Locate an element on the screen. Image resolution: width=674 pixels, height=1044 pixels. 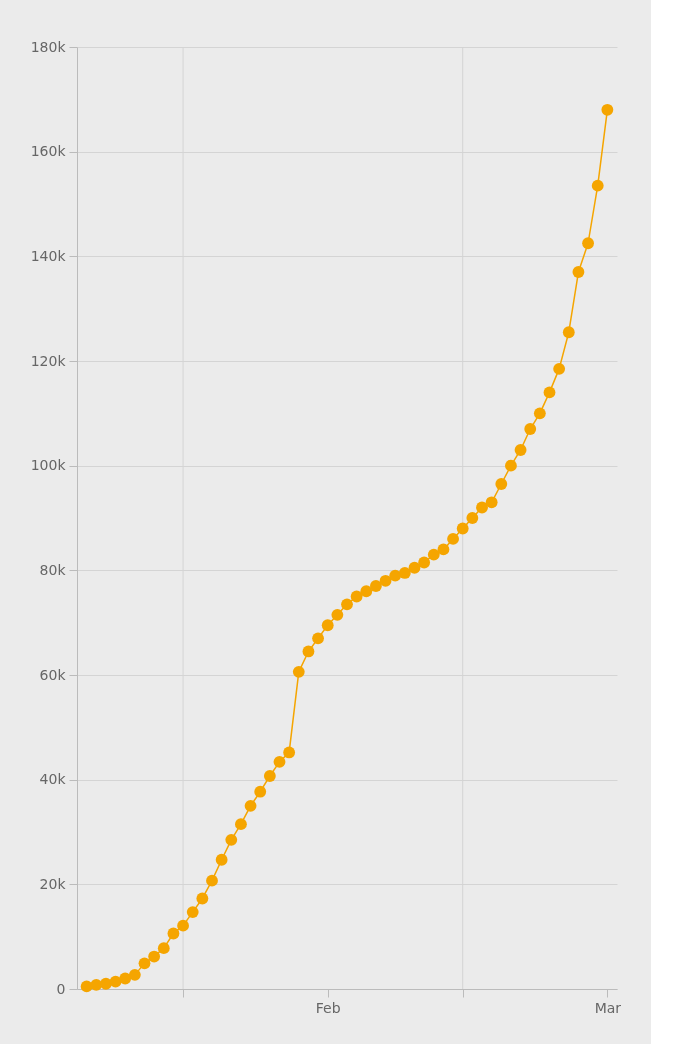
y-tick-label: 80k is located at coordinates (53, 569).